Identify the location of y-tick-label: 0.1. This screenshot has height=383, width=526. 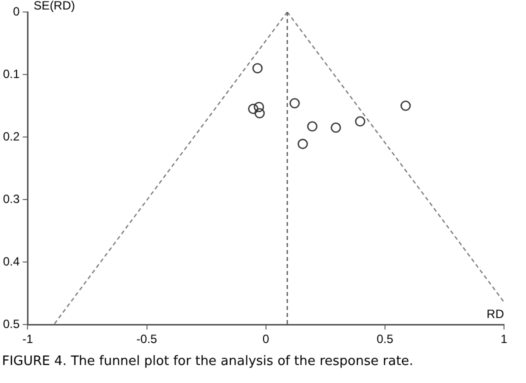
(11, 73).